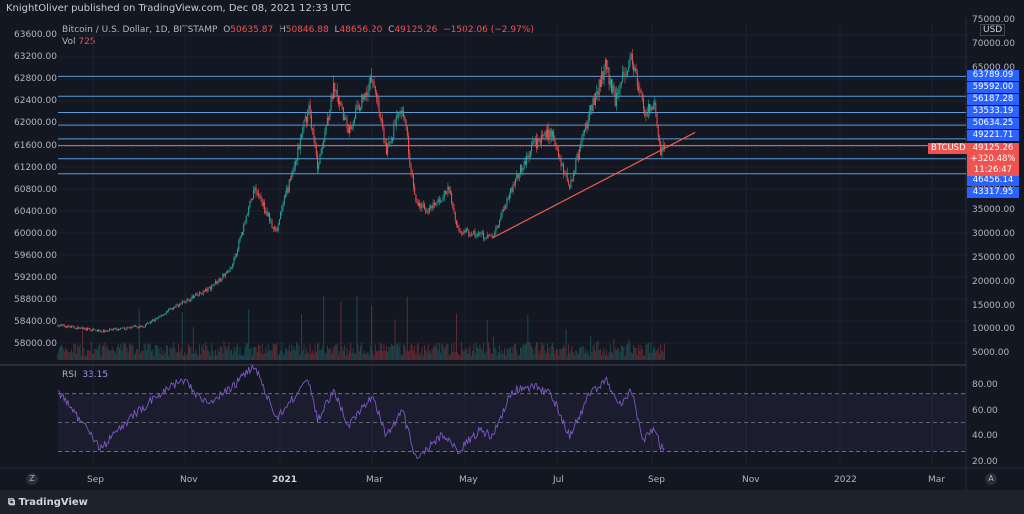  I want to click on open-value: 50635.87, so click(252, 30).